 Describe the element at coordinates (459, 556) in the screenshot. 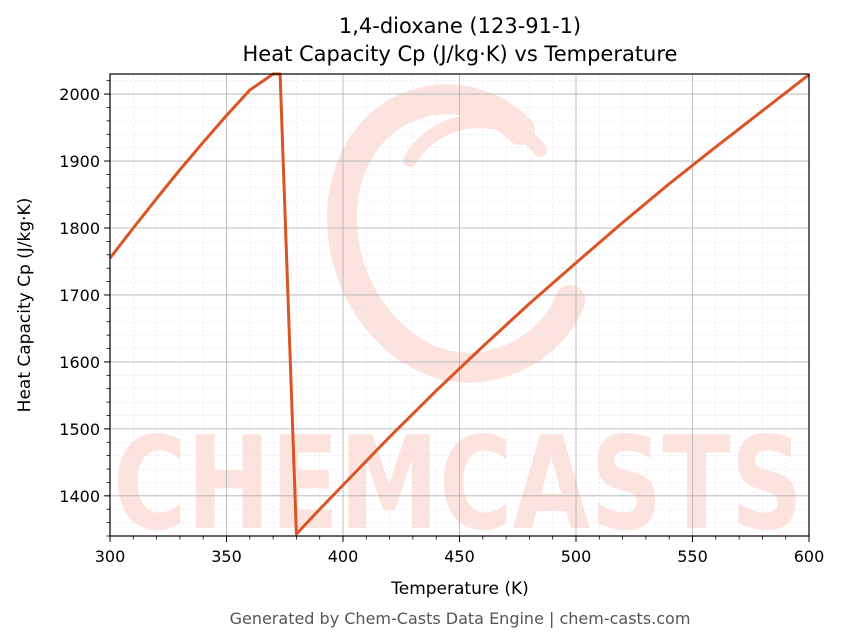

I see `x-tick-label: 450` at that location.